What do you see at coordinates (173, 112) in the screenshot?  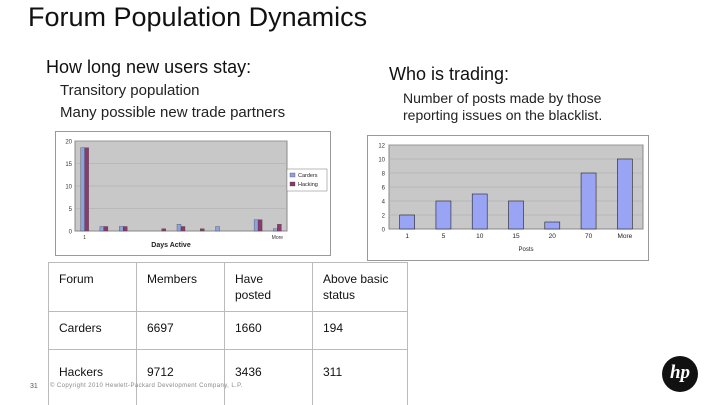 I see `left-point: Many possible new trade partners` at bounding box center [173, 112].